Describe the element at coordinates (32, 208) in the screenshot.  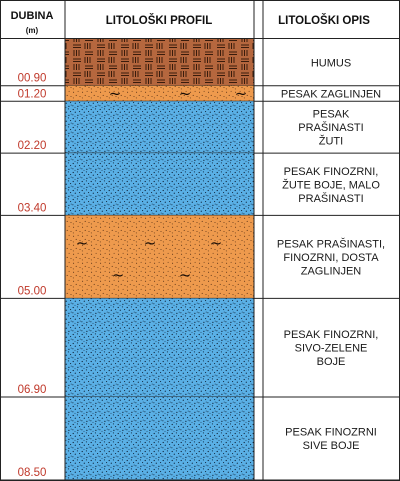
I see `depth-label: 03.40` at that location.